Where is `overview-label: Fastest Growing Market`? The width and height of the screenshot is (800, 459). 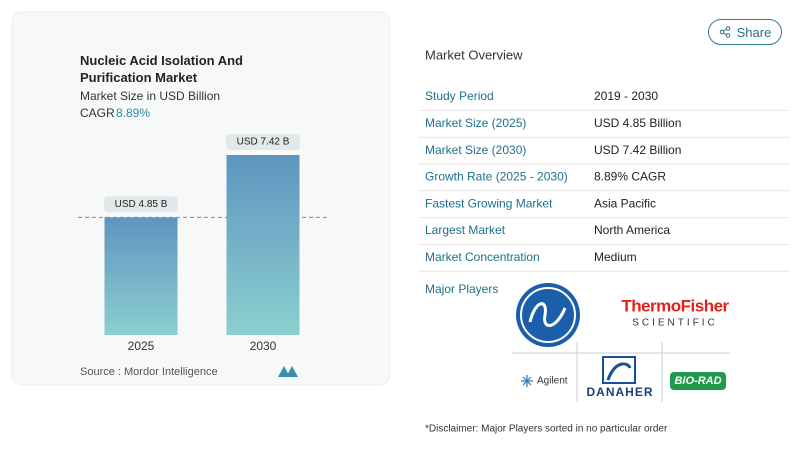
overview-label: Fastest Growing Market is located at coordinates (489, 203).